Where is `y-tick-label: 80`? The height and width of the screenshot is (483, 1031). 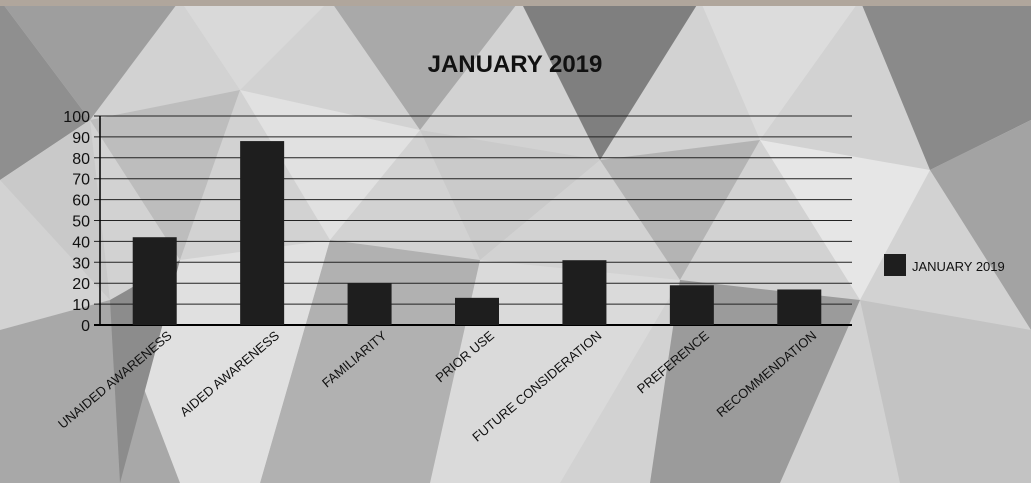
y-tick-label: 80 is located at coordinates (81, 159).